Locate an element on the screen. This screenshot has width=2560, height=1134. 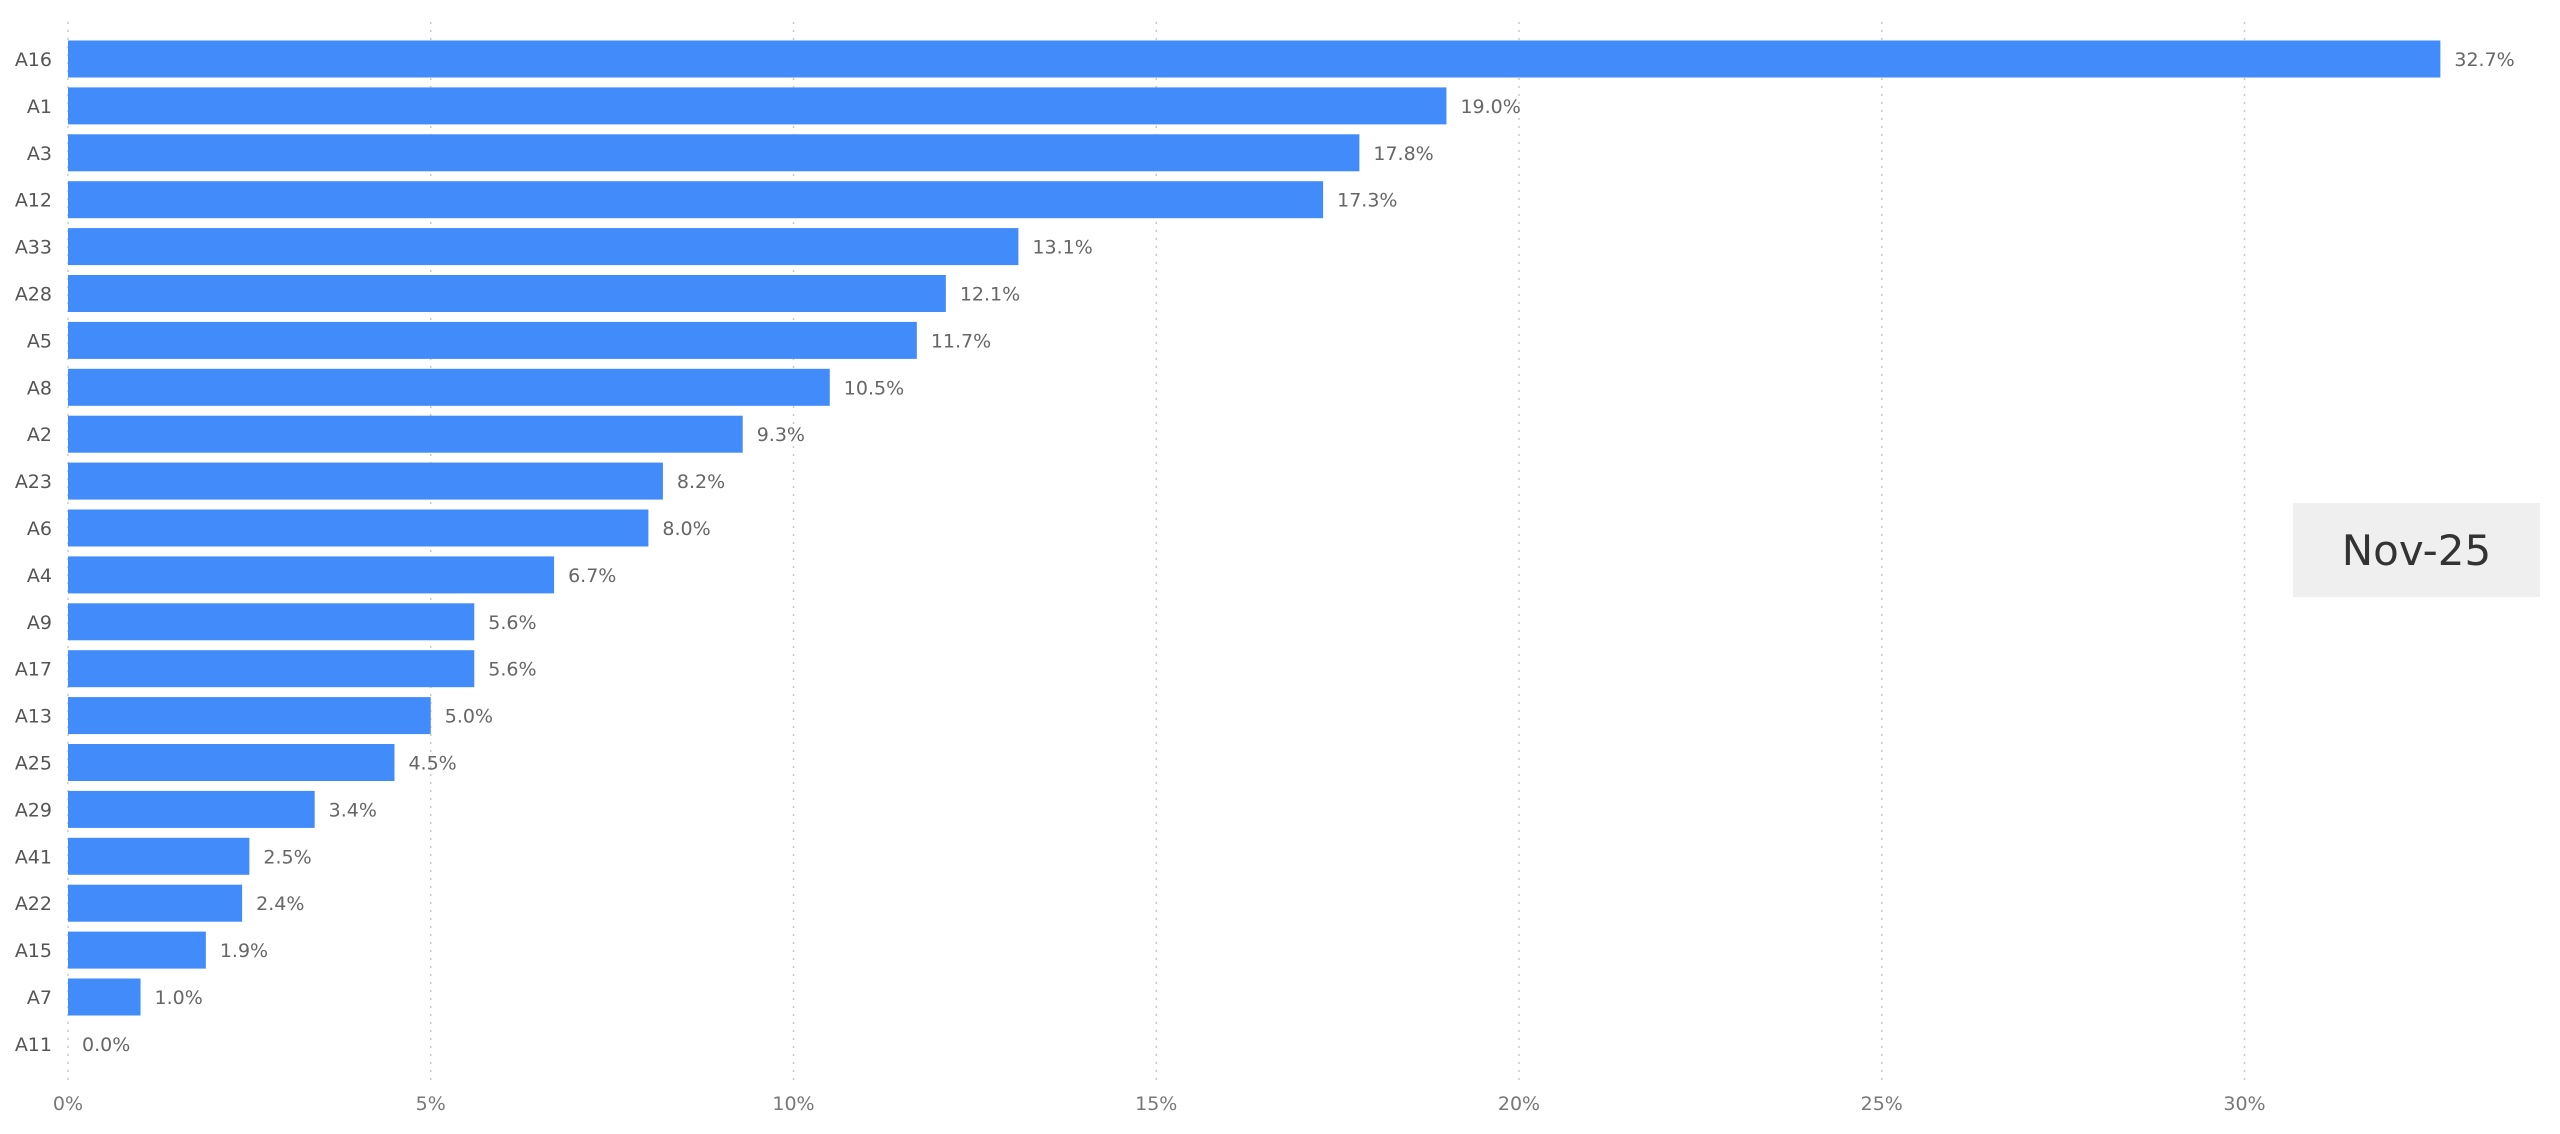
category-label: A17 is located at coordinates (33, 670).